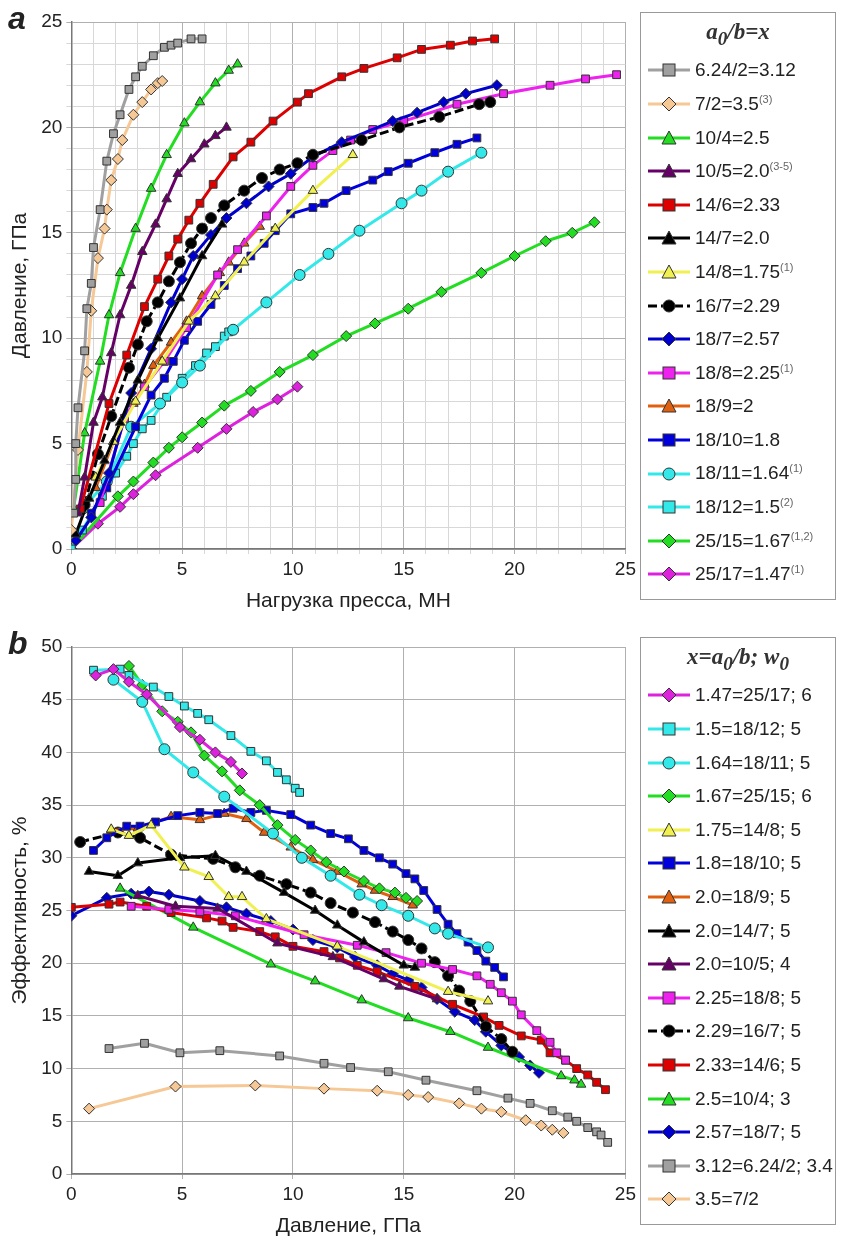 The width and height of the screenshot is (850, 1250). Describe the element at coordinates (744, 507) in the screenshot. I see `legend-label: 18/12=1.5$^{(2)}$` at that location.